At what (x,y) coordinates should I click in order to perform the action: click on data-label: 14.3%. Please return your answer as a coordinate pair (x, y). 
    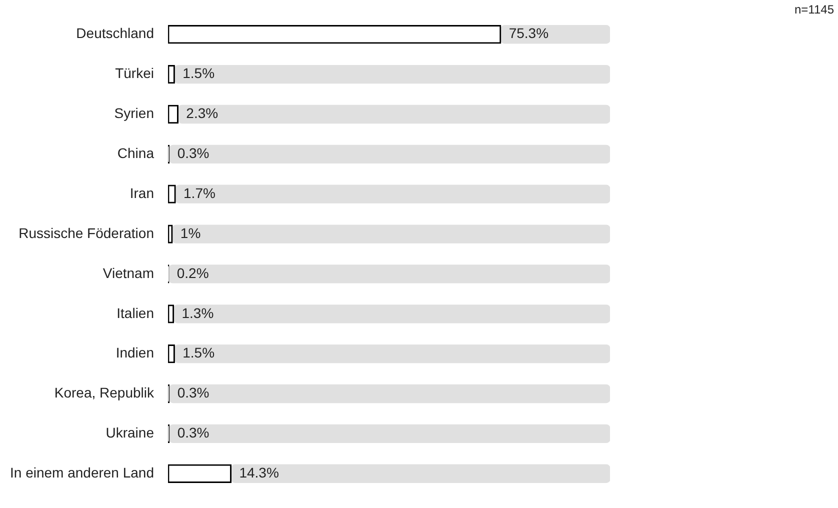
    Looking at the image, I should click on (259, 472).